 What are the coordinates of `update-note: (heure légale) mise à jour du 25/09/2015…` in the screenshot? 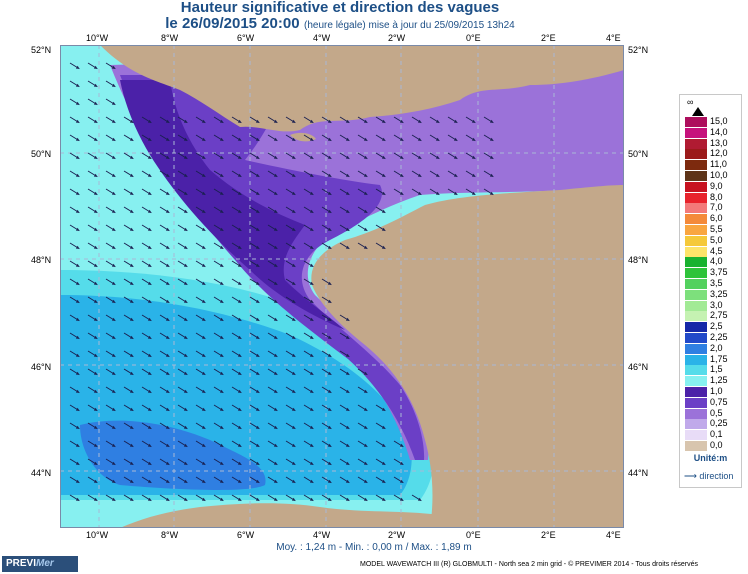 It's located at (409, 25).